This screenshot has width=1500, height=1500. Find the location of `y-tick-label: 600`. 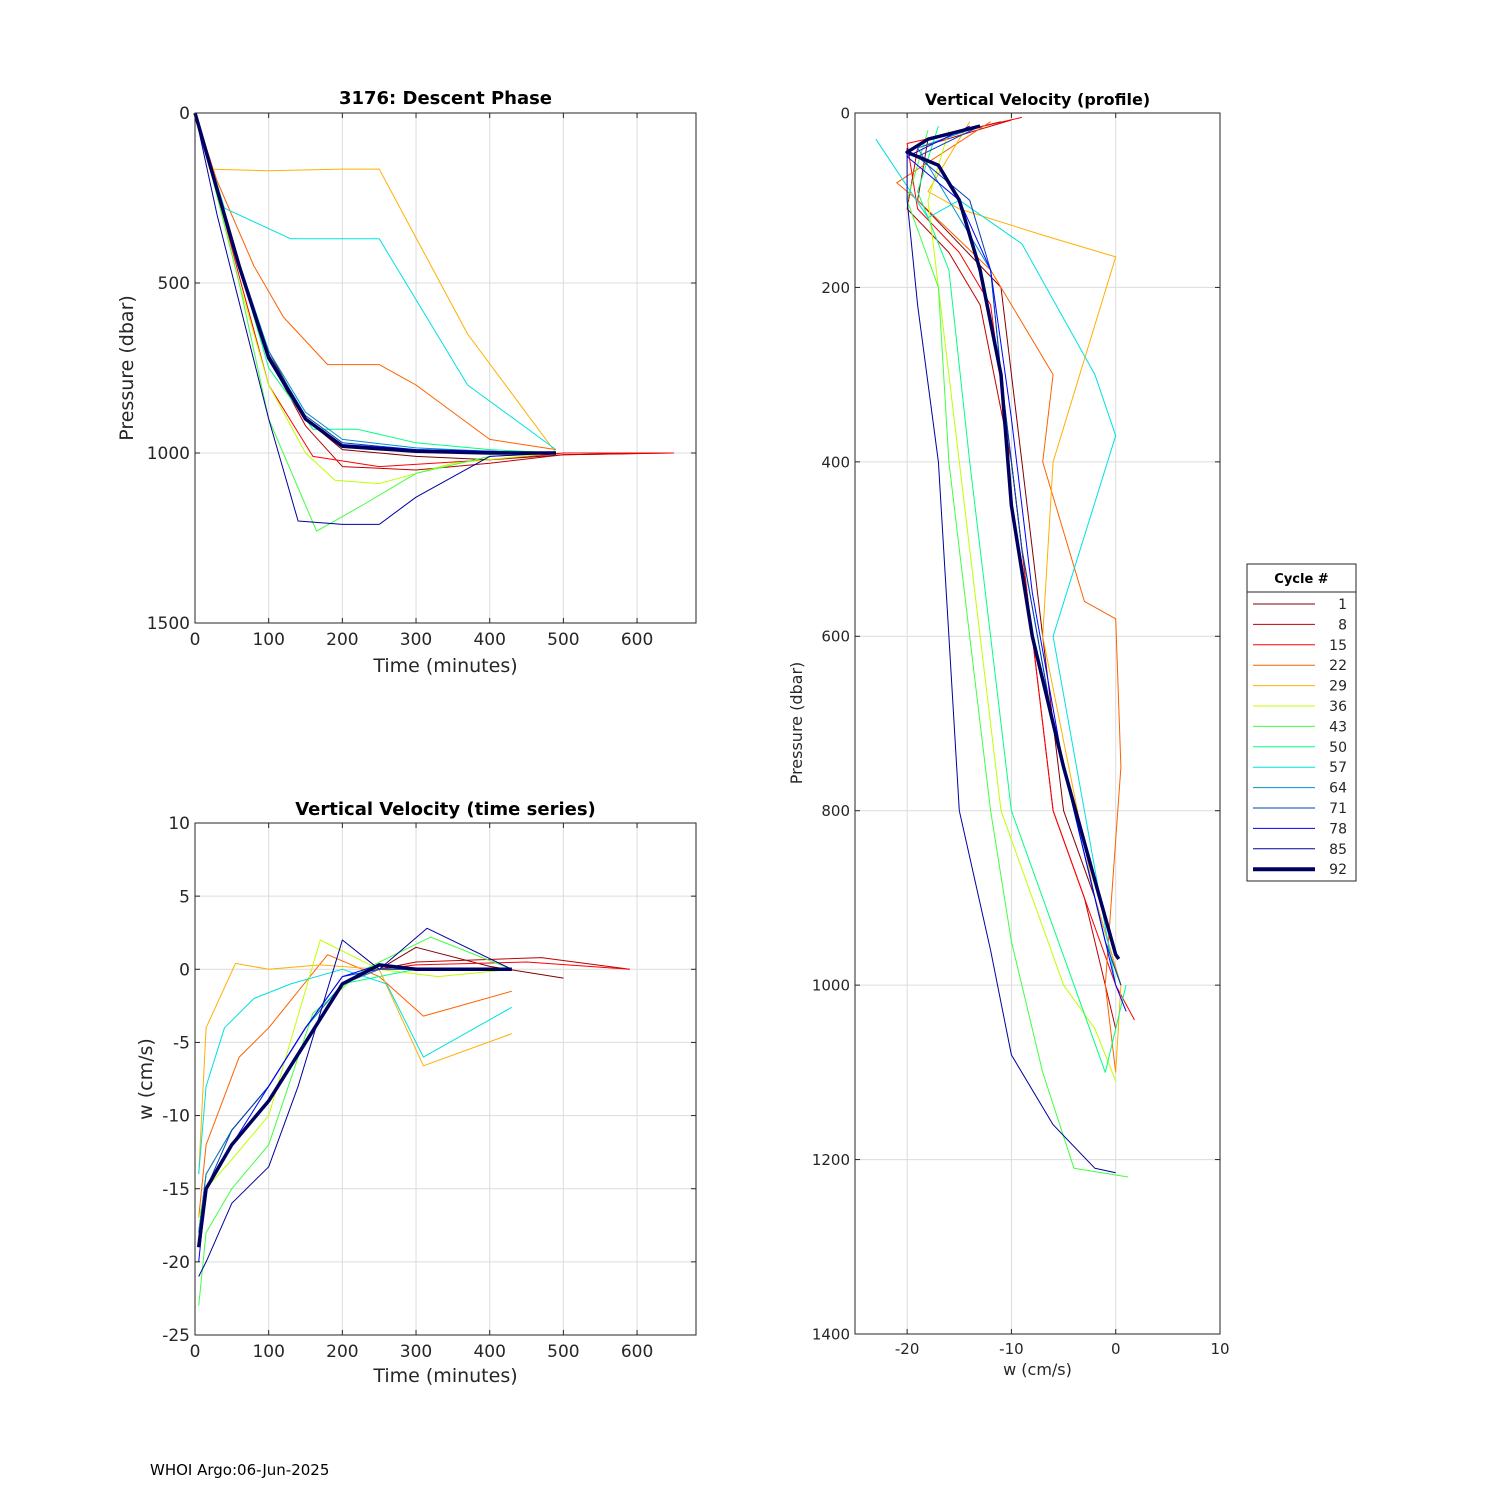

y-tick-label: 600 is located at coordinates (835, 637).